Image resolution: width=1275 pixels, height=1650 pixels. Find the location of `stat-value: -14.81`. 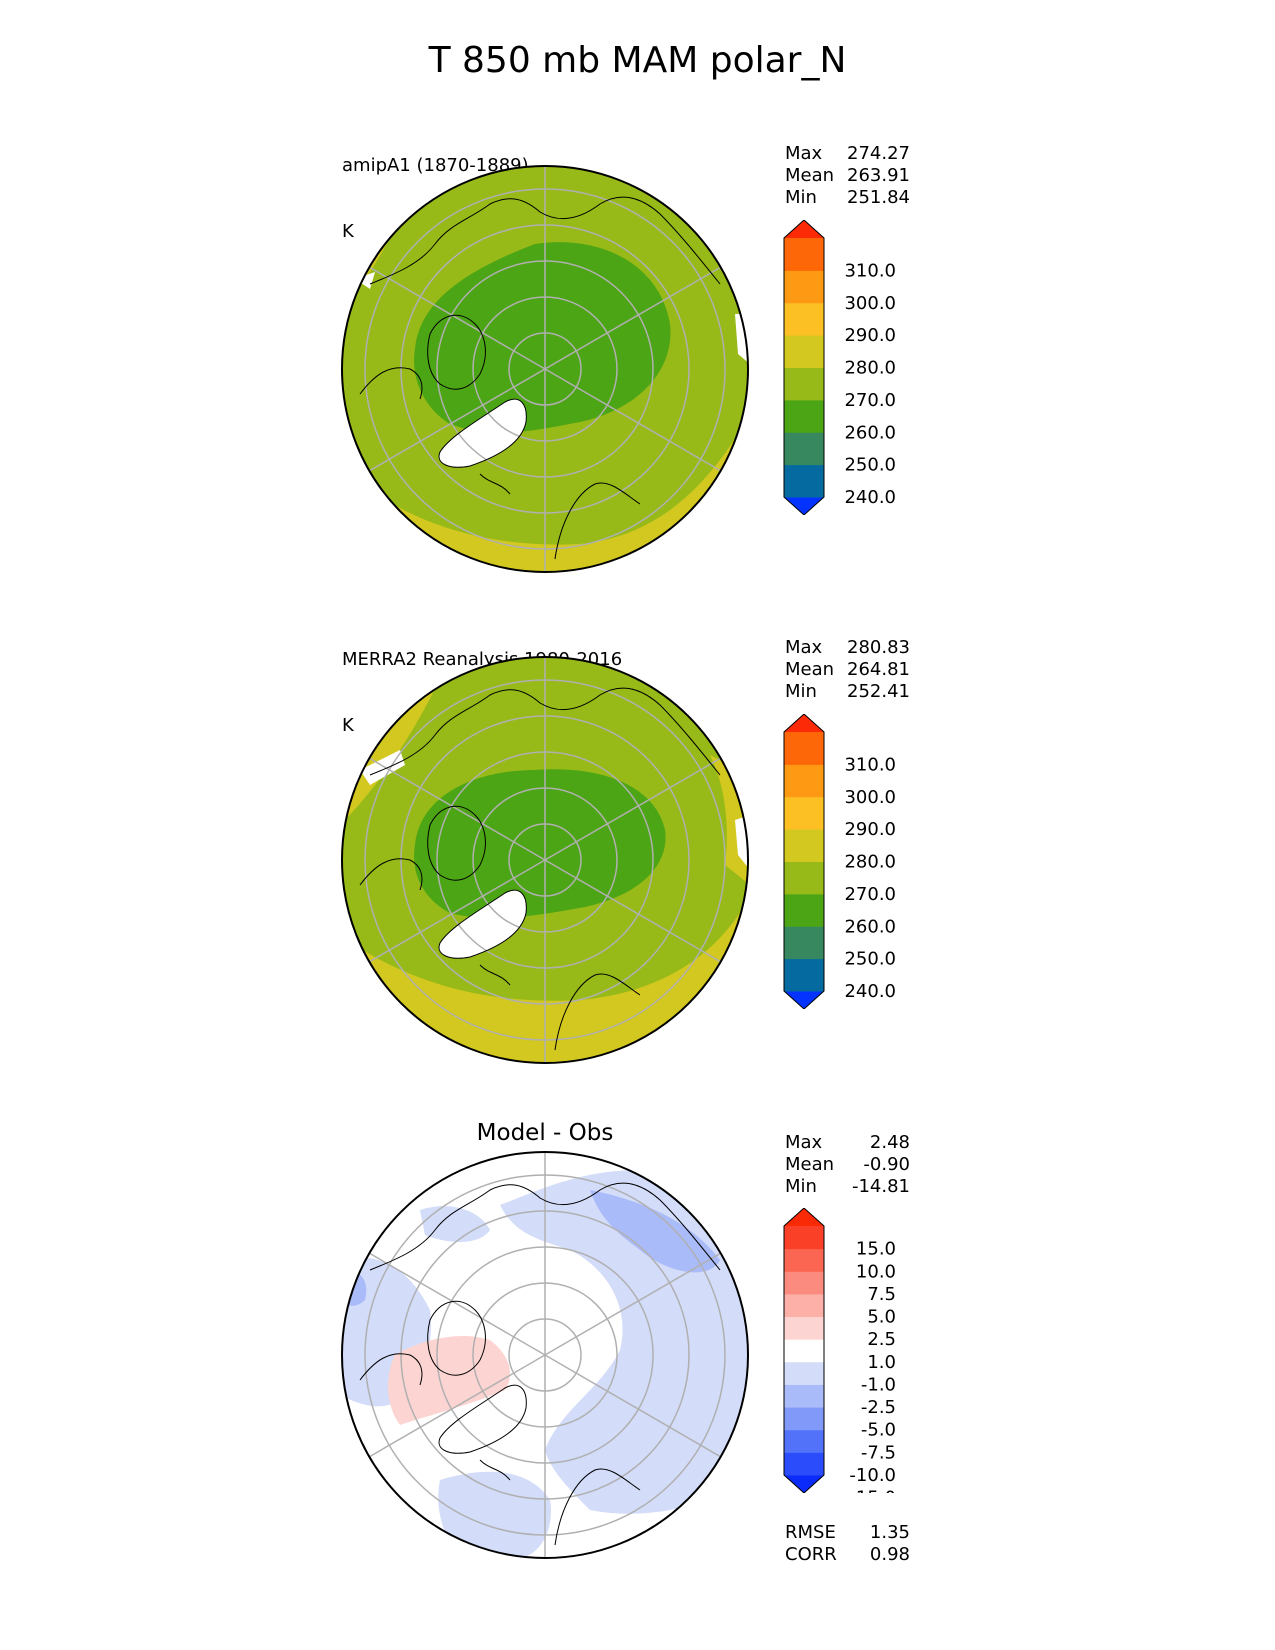

stat-value: -14.81 is located at coordinates (880, 1186).